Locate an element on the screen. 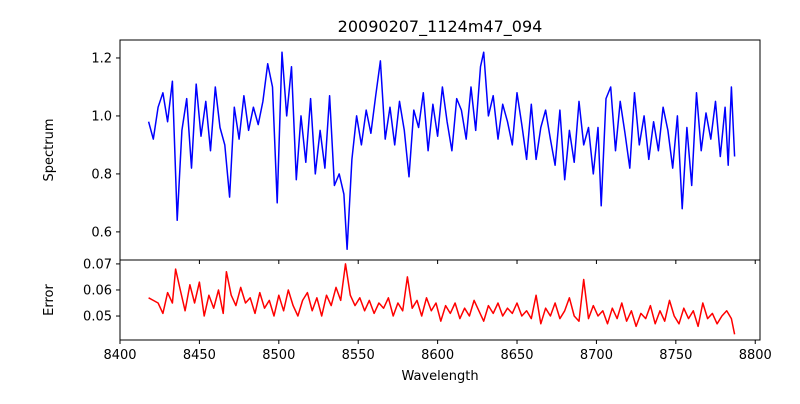 This screenshot has height=404, width=800. x-tick-label: 8800 is located at coordinates (755, 355).